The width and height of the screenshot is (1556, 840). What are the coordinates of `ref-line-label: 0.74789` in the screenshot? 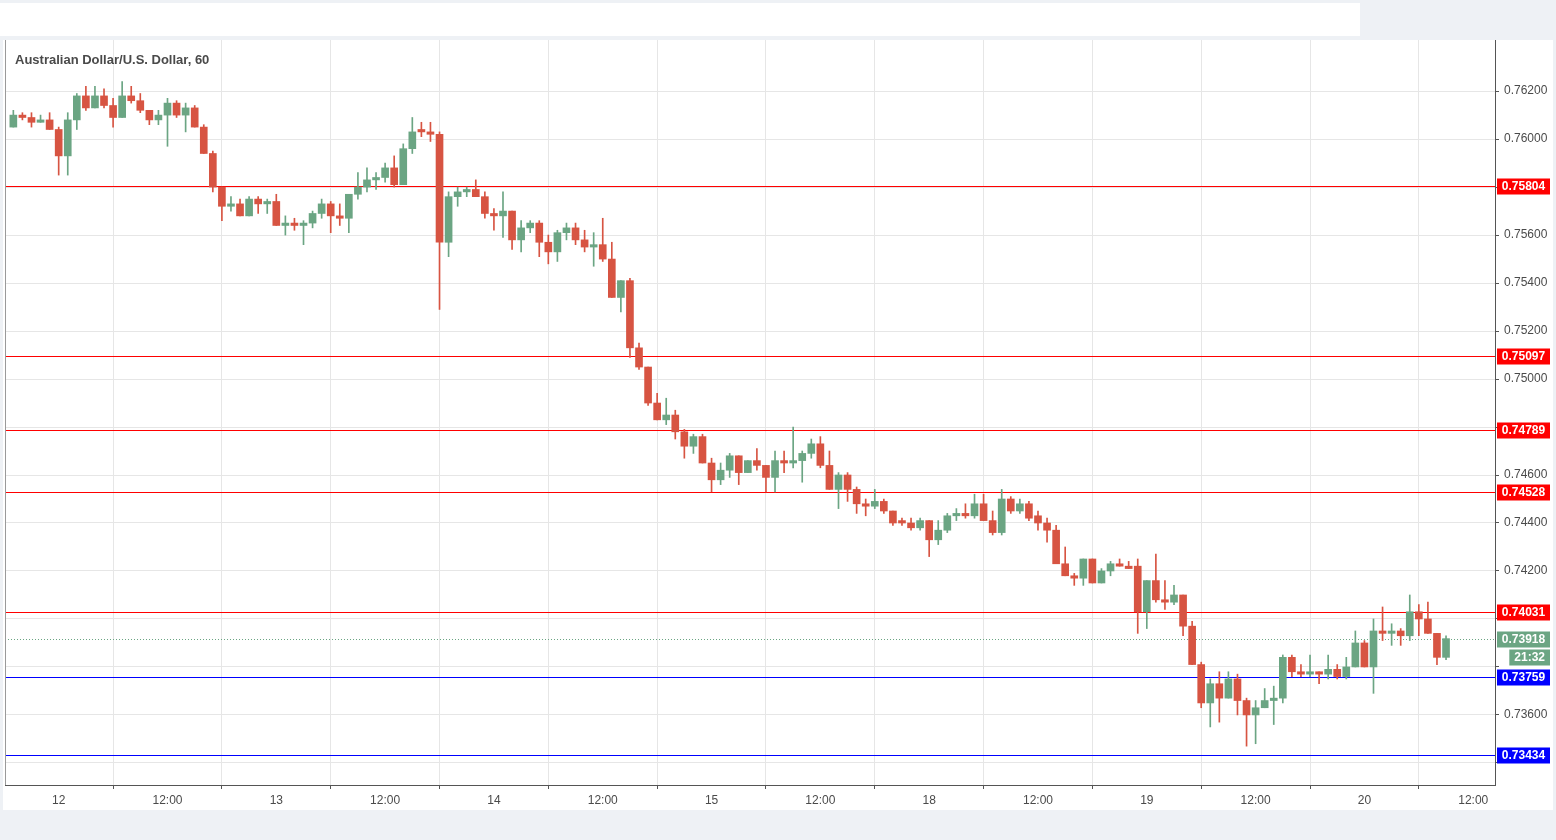 It's located at (1523, 430).